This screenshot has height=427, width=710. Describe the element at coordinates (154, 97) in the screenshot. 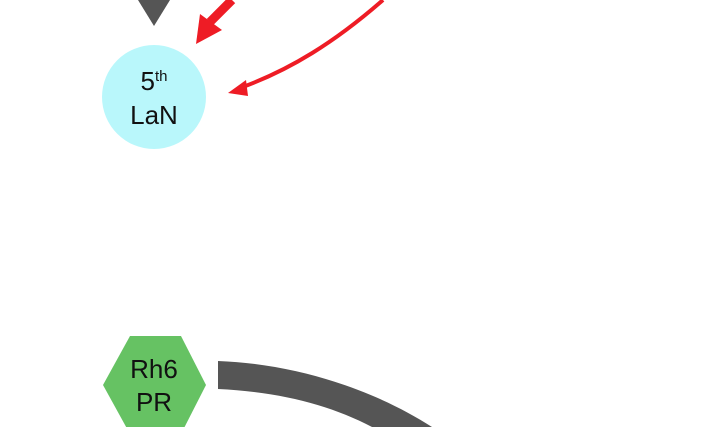

I see `lan-node` at that location.